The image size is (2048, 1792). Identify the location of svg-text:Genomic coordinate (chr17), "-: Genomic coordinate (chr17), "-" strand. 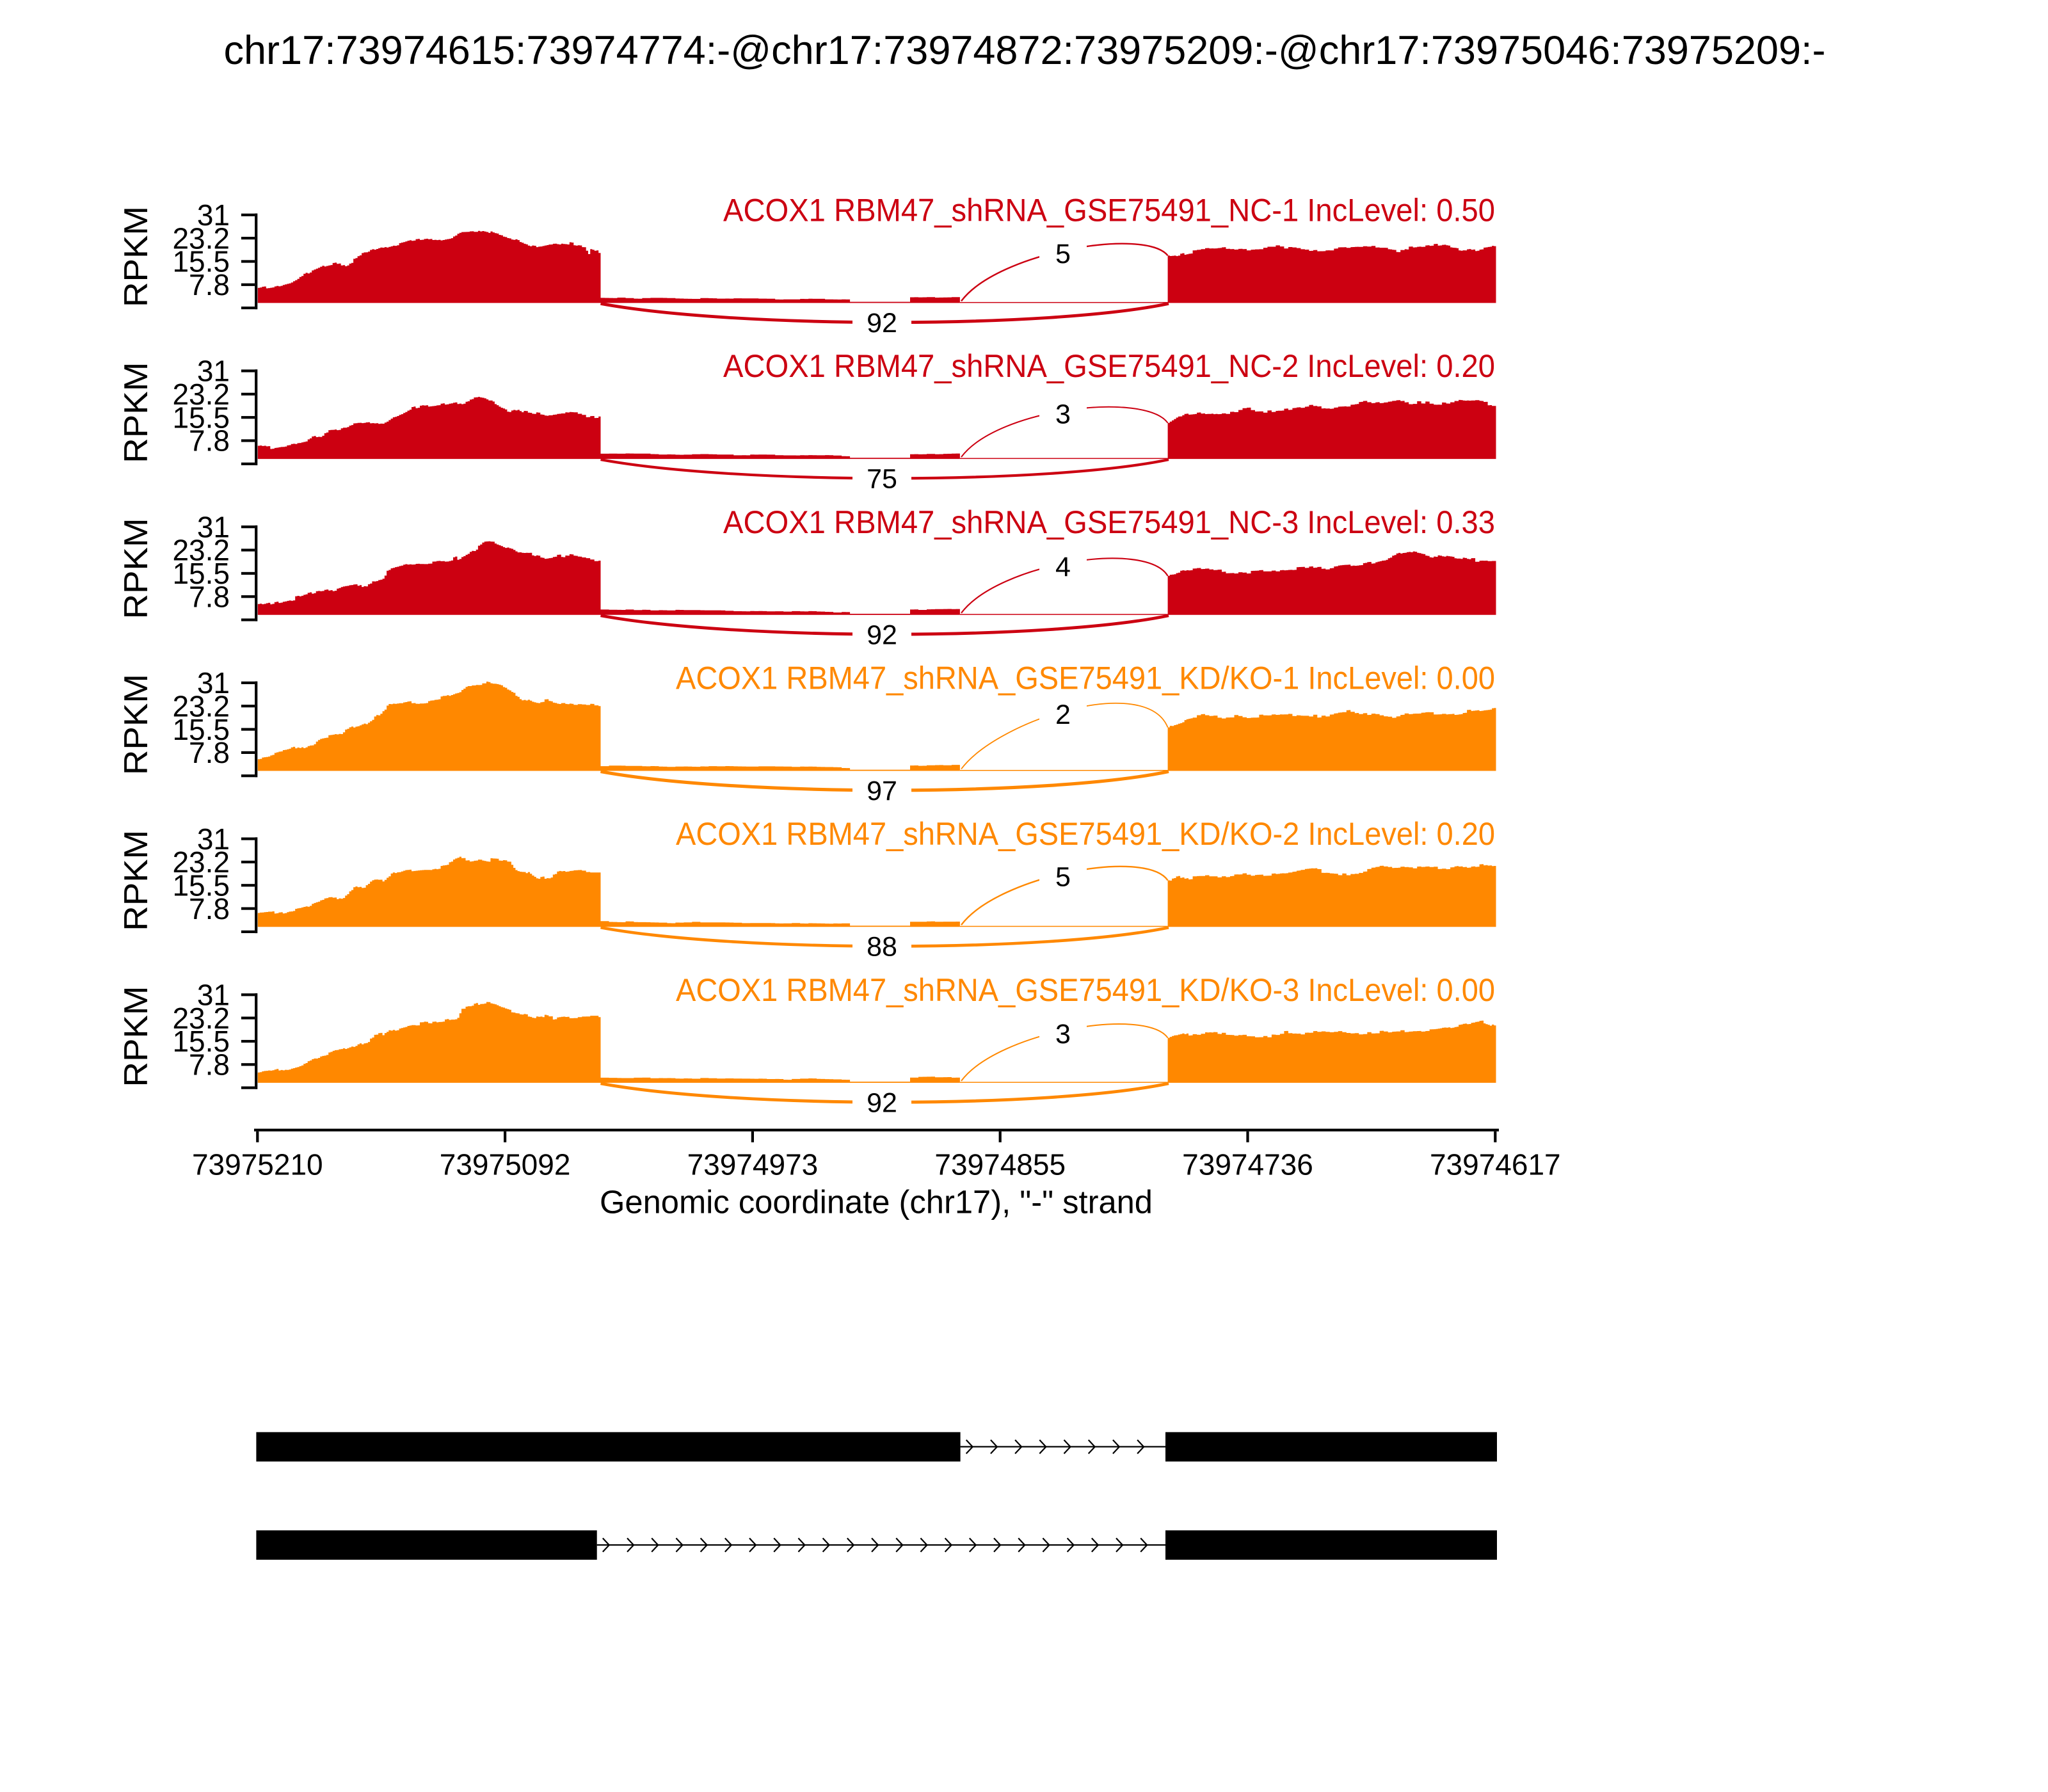
(876, 1201).